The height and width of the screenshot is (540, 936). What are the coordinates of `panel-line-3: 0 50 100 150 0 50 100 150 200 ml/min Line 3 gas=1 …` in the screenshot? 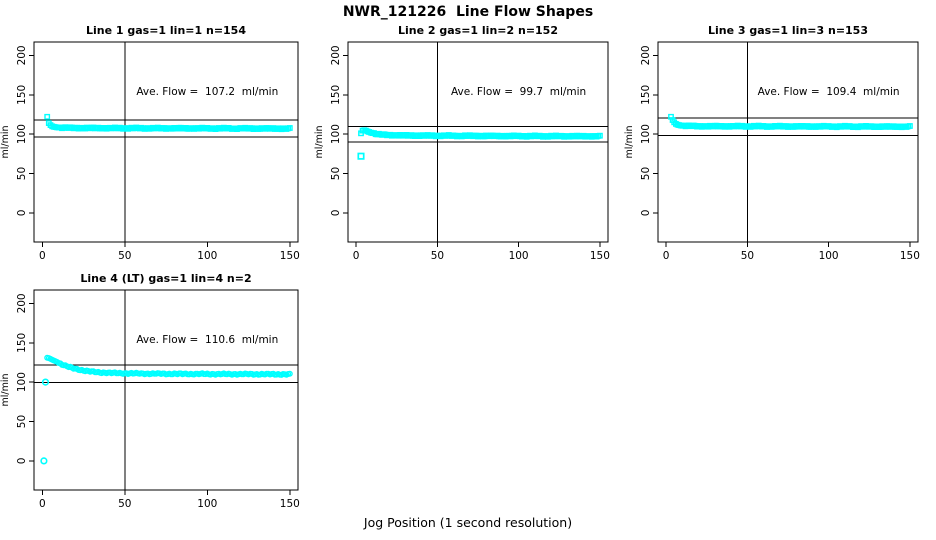 It's located at (772, 143).